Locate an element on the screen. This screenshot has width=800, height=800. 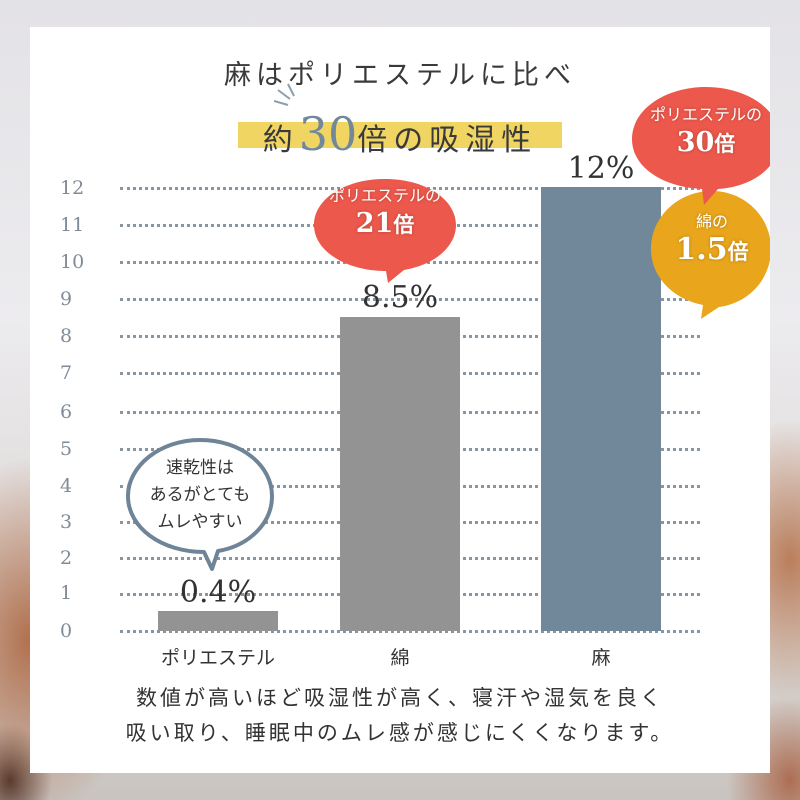
value-label-polyester: 0.4% is located at coordinates (218, 592).